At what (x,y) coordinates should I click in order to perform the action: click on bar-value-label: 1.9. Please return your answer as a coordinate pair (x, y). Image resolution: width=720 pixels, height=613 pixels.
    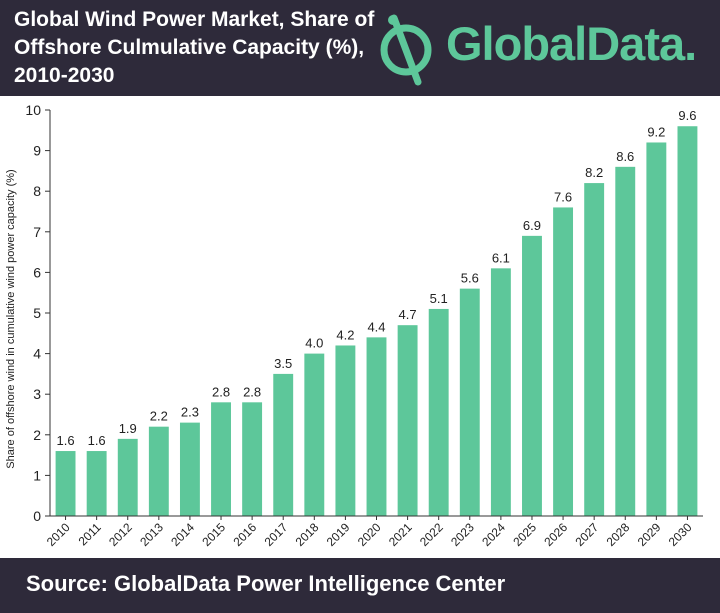
    Looking at the image, I should click on (128, 428).